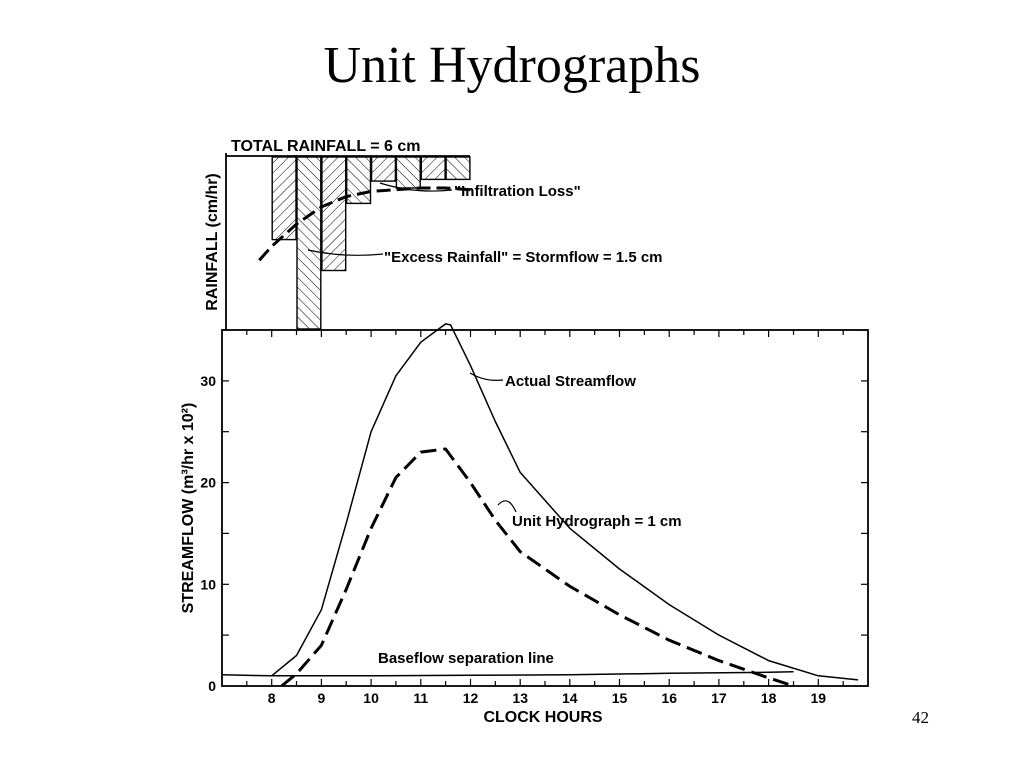 The height and width of the screenshot is (768, 1024). What do you see at coordinates (620, 698) in the screenshot?
I see `x-tick-label: 15` at bounding box center [620, 698].